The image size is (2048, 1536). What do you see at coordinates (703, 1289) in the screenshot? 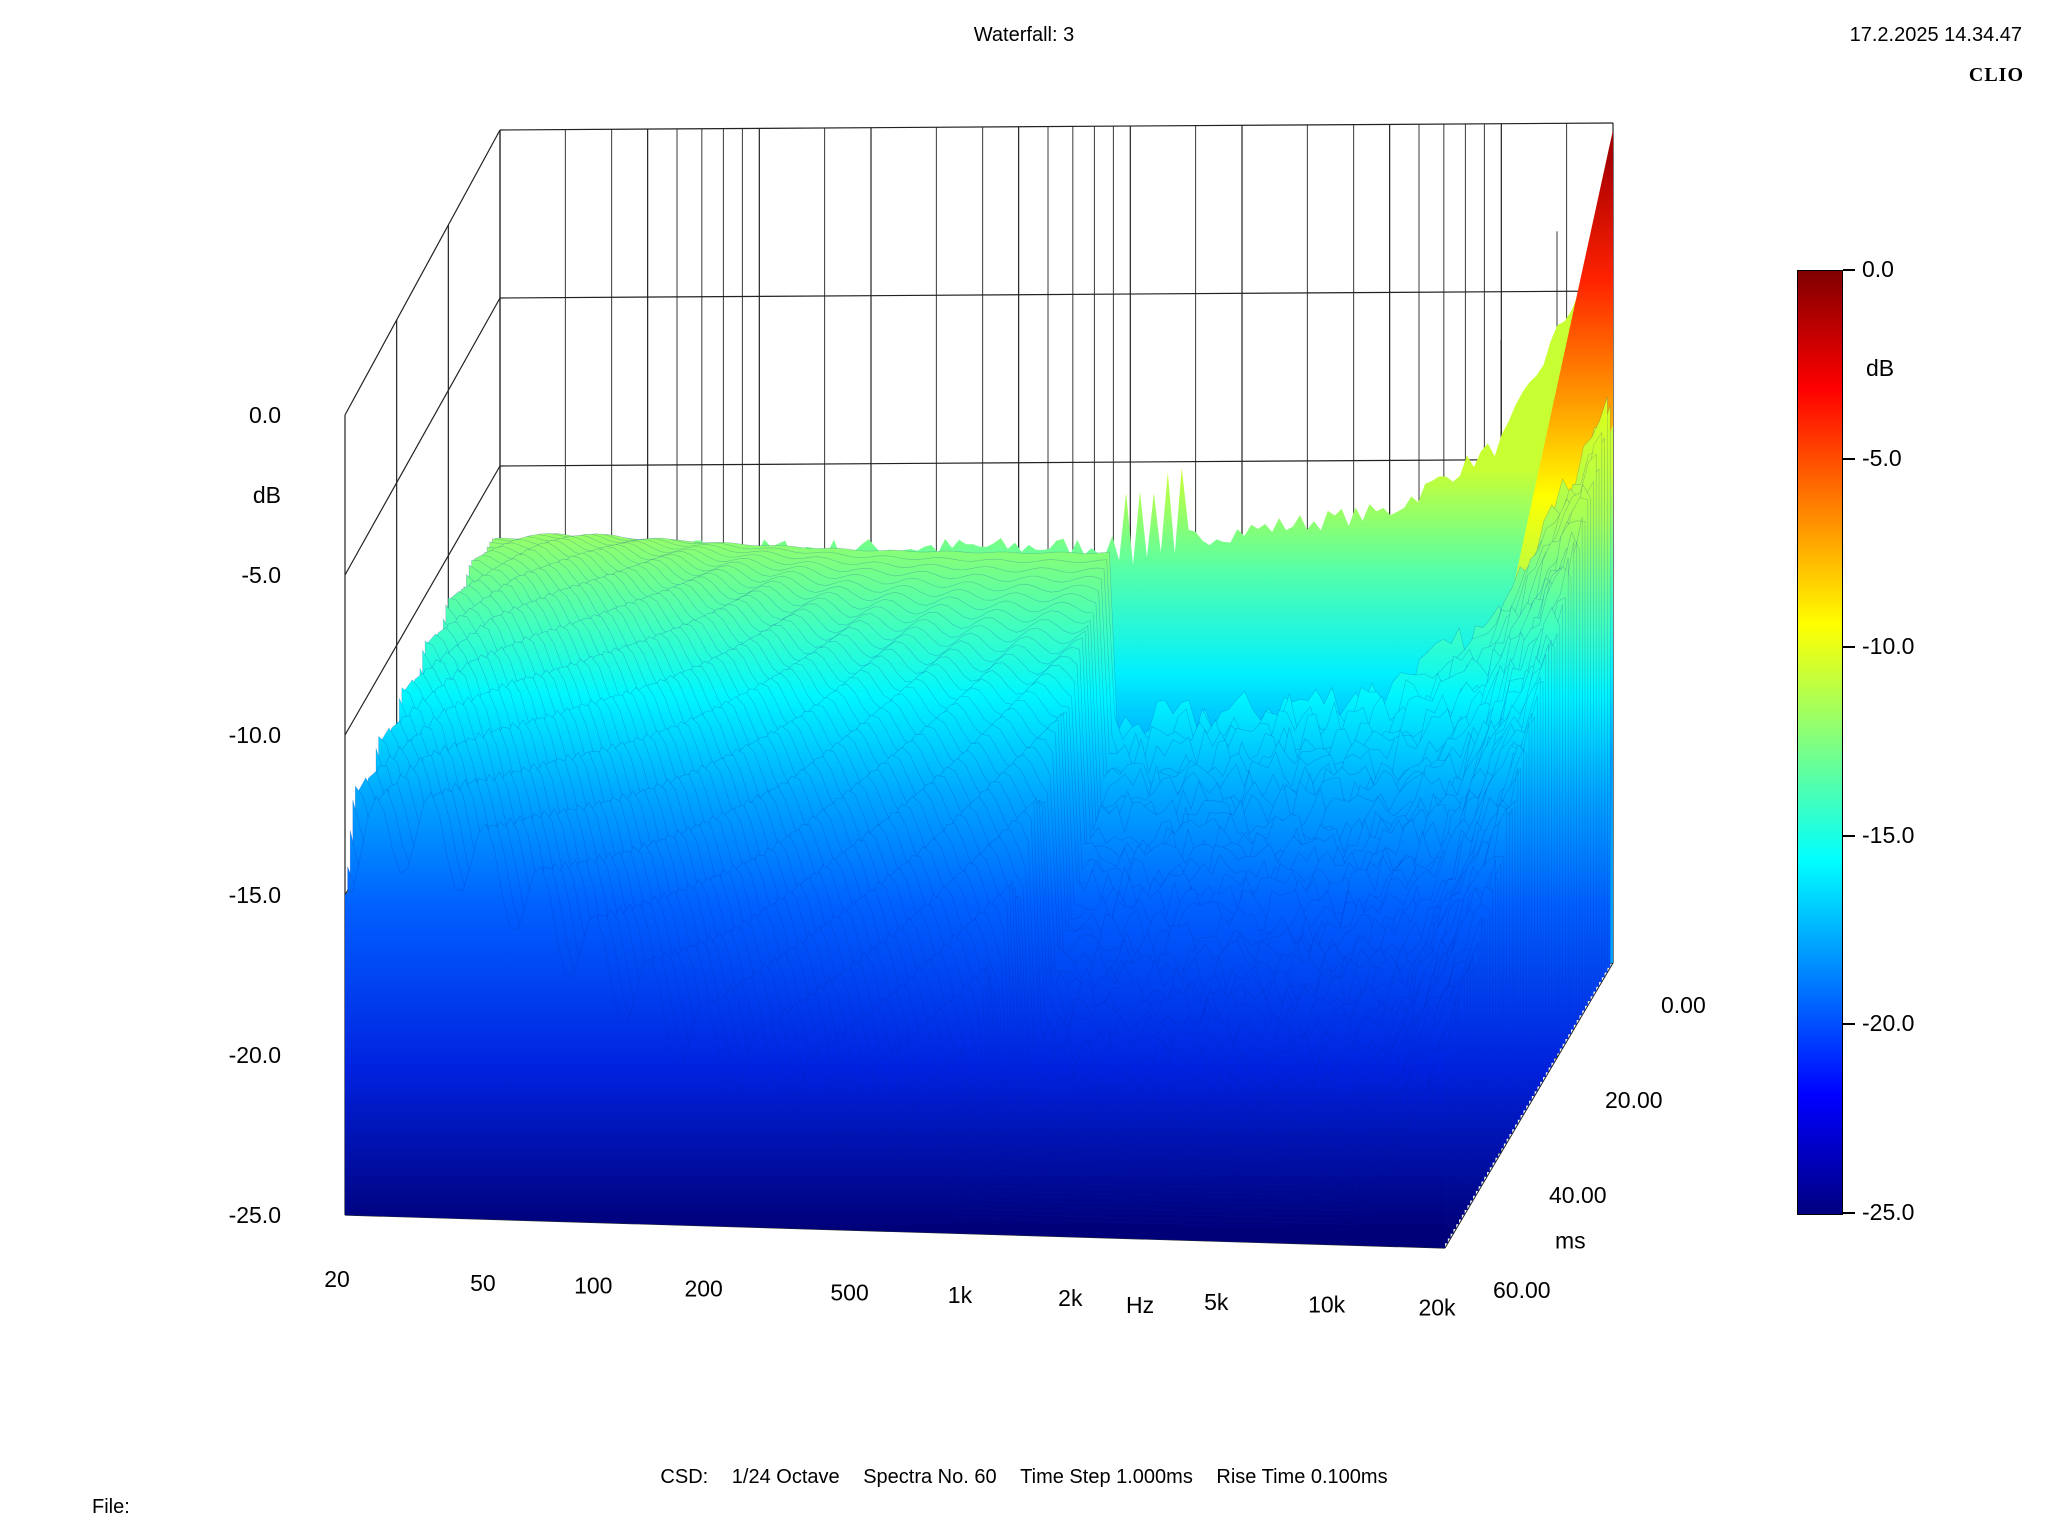
I see `x-tick-label: 200` at bounding box center [703, 1289].